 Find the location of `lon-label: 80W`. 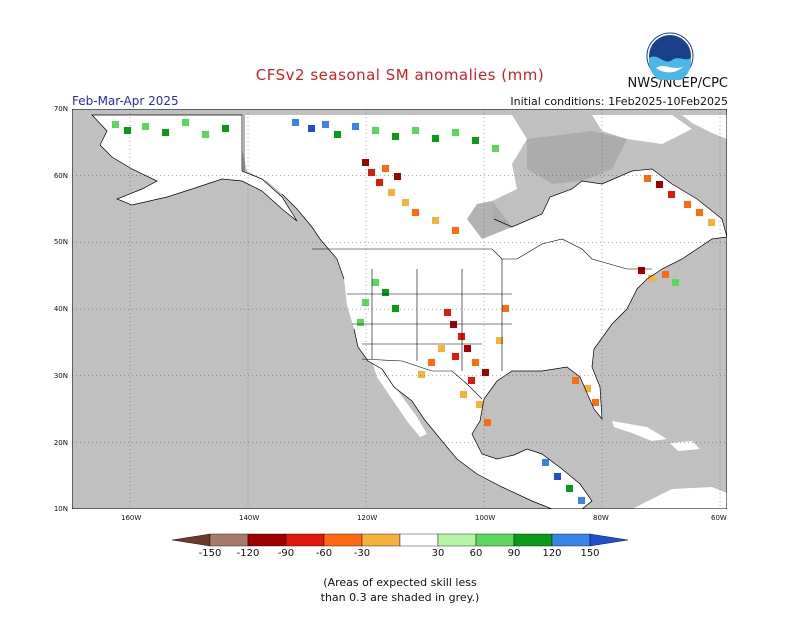

lon-label: 80W is located at coordinates (601, 518).